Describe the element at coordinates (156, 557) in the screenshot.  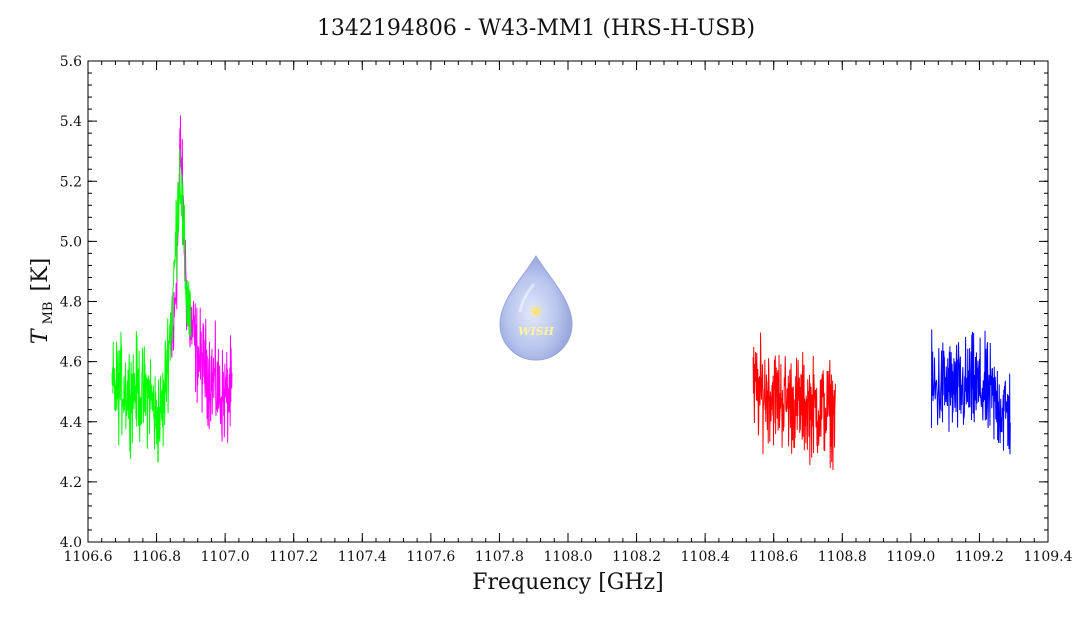
I see `x-tick-label: 1106.8` at that location.